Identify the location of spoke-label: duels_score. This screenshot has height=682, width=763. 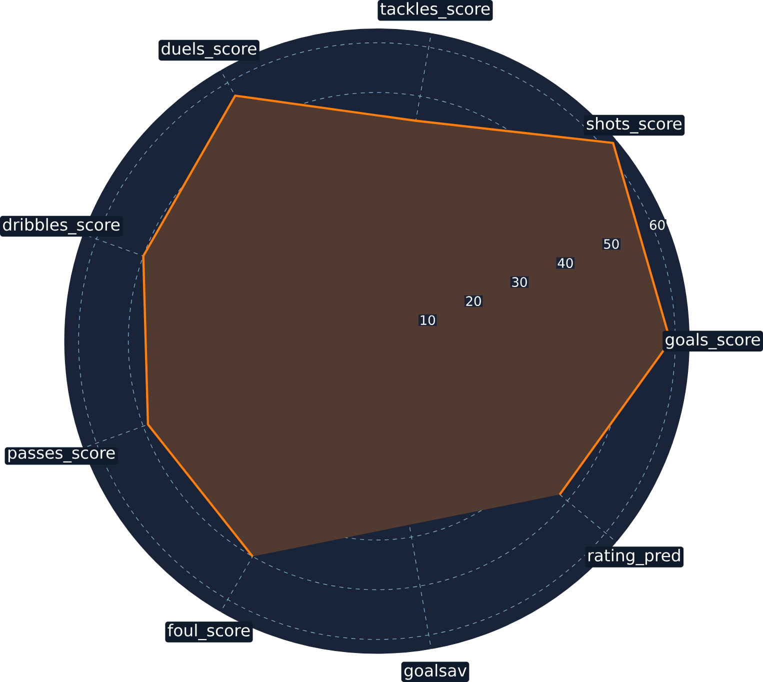
(209, 50).